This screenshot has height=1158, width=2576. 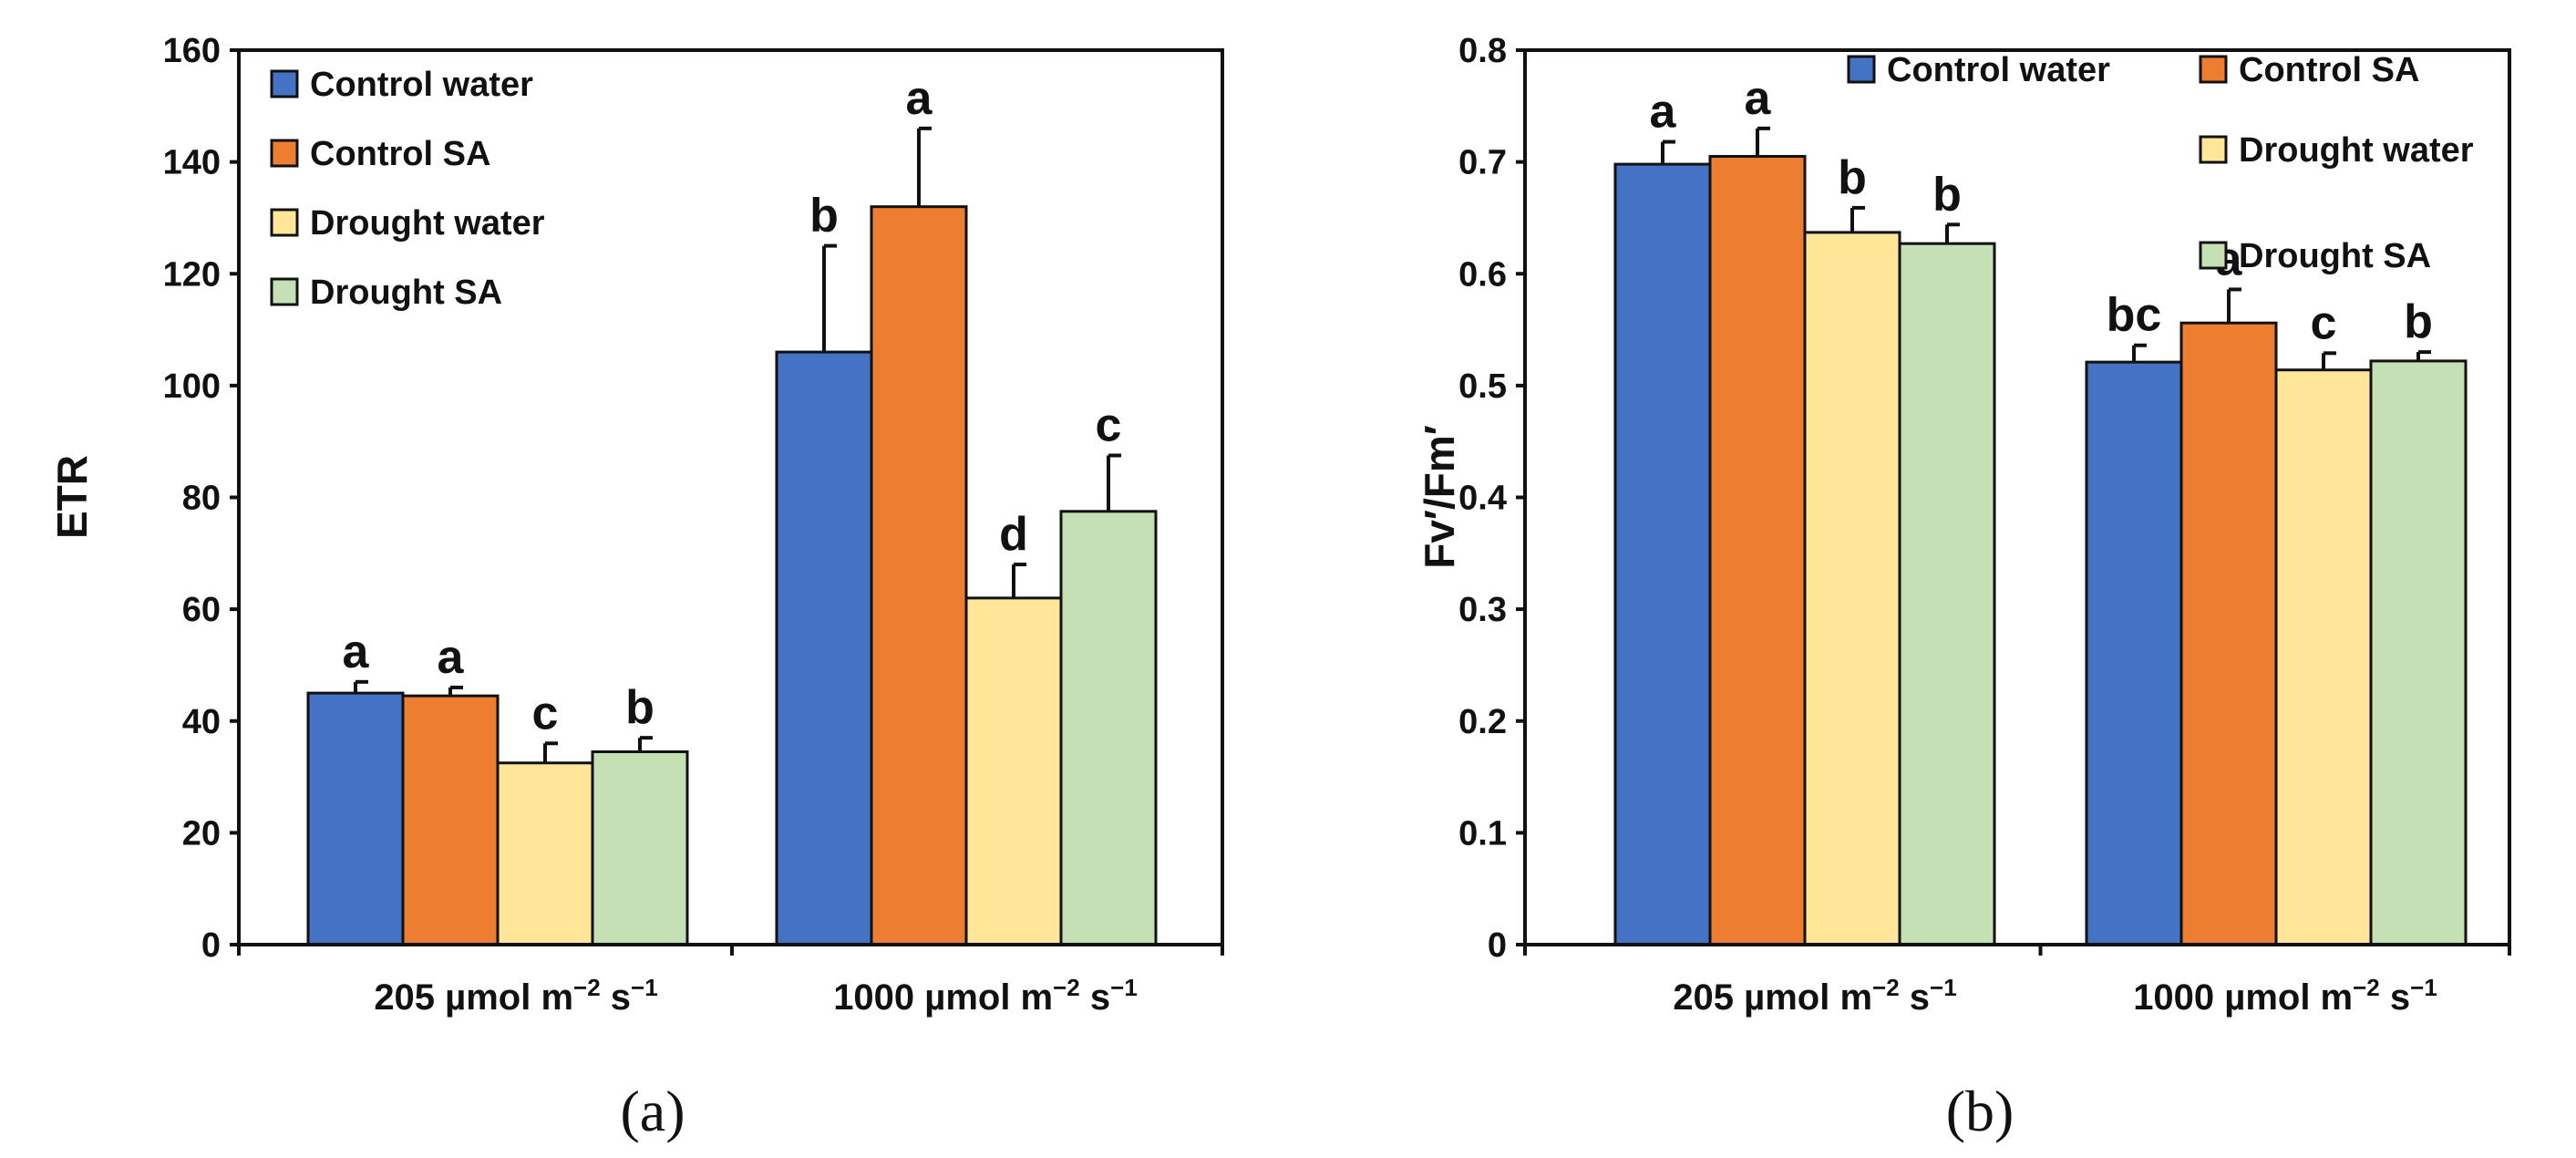 What do you see at coordinates (1013, 534) in the screenshot?
I see `significance-letter: d` at bounding box center [1013, 534].